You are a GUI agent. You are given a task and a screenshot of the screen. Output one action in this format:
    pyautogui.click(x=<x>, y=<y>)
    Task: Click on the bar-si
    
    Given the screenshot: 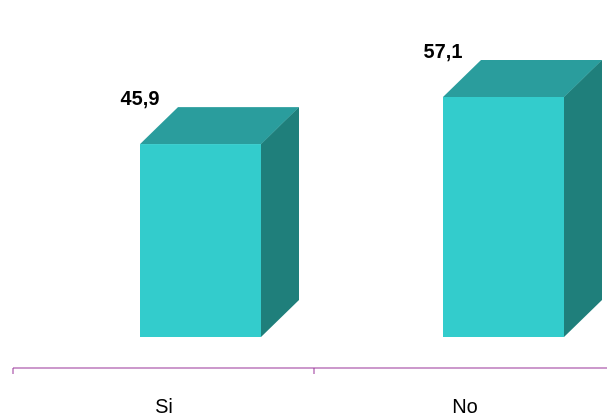 What is the action you would take?
    pyautogui.click(x=219, y=222)
    